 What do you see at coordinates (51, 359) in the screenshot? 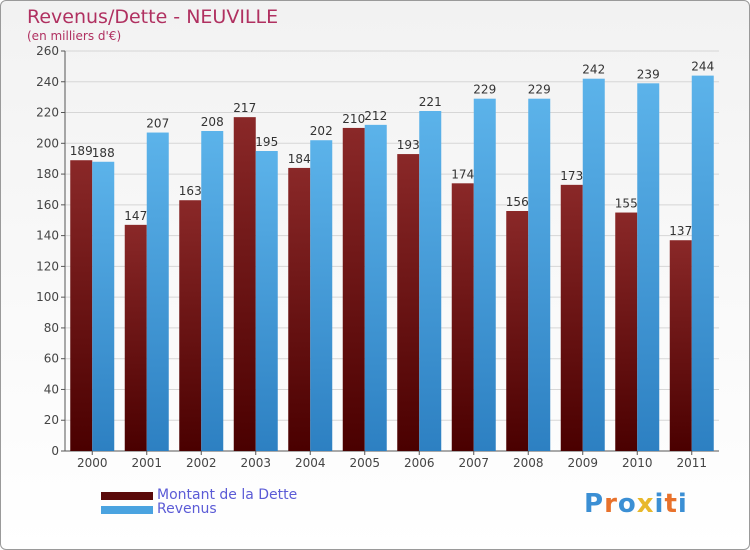
I see `y-tick-label: 60` at bounding box center [51, 359].